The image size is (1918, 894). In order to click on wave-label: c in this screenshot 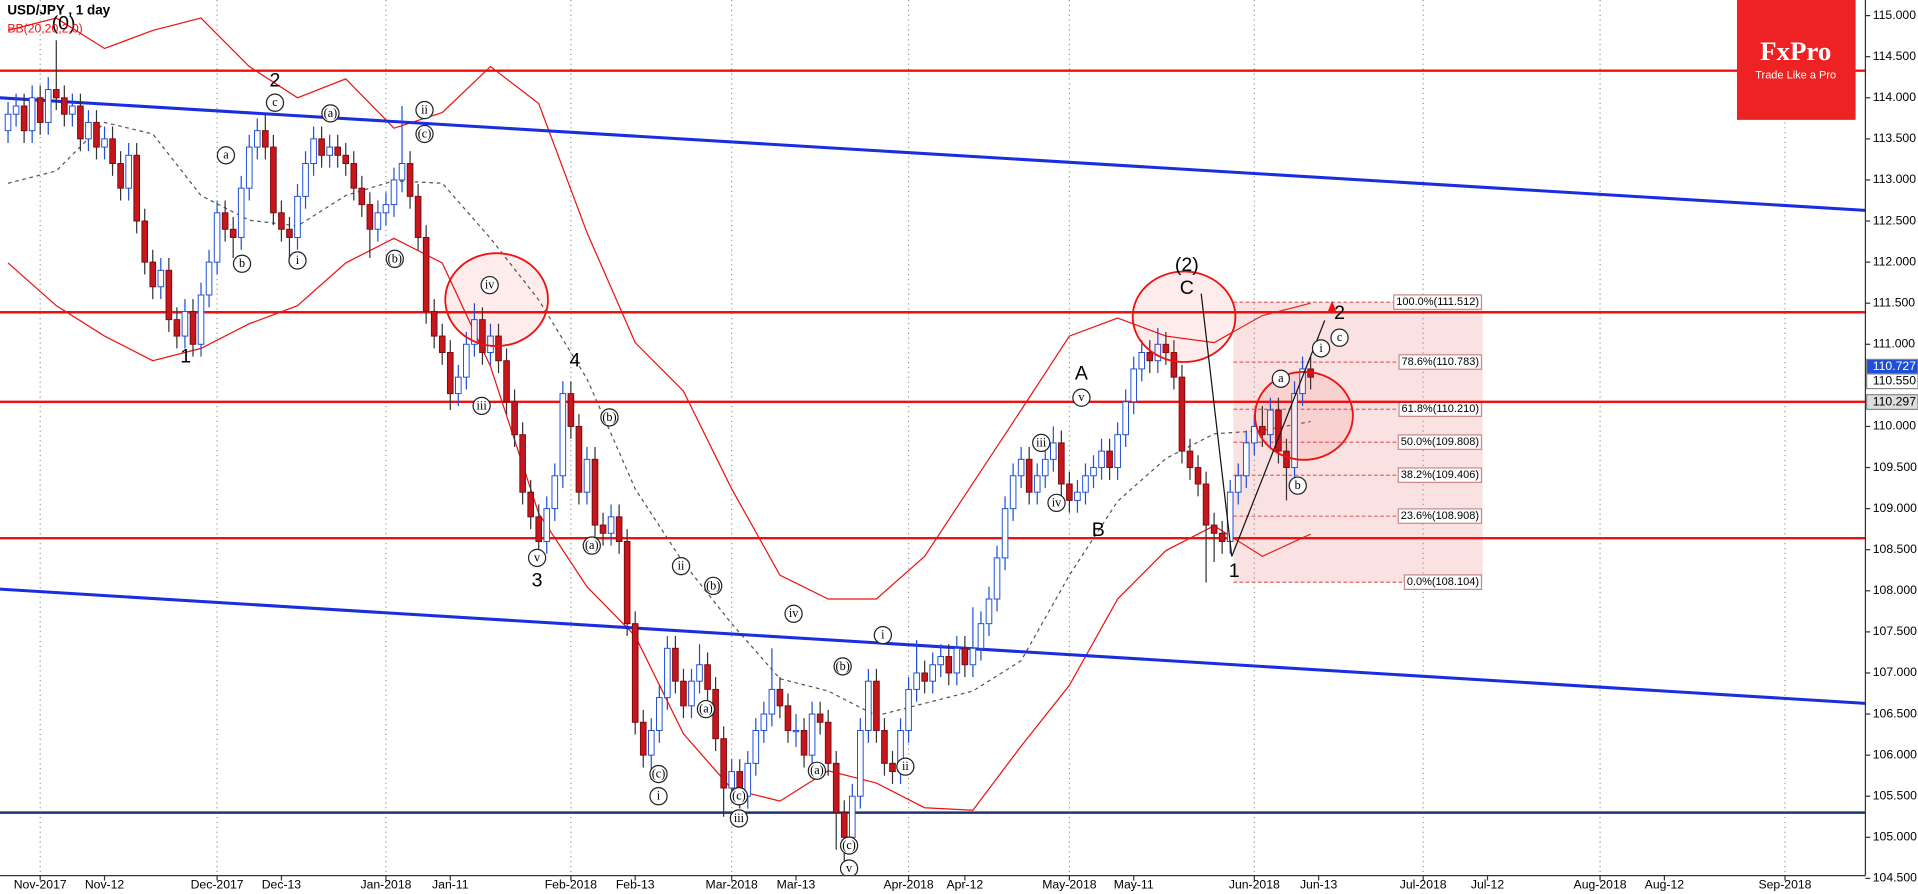, I will do `click(1340, 337)`.